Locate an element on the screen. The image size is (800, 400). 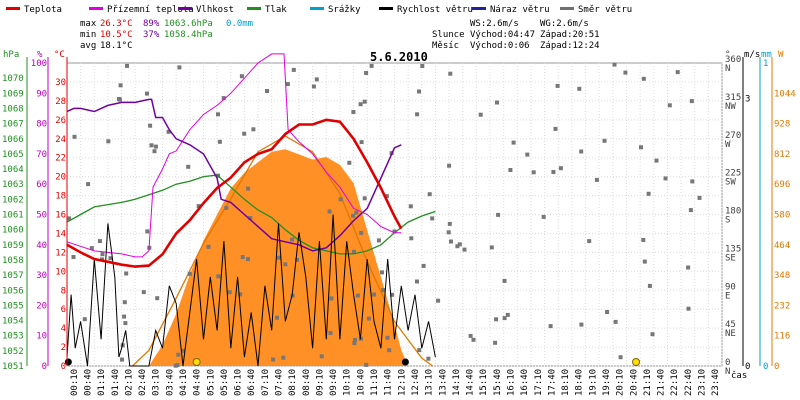
axis-solar-tick: 580 is located at coordinates (782, 216).